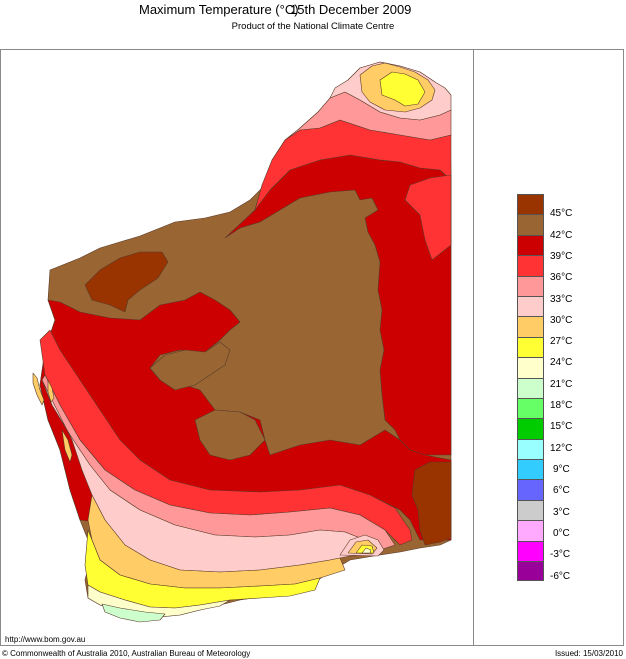 This screenshot has width=626, height=659. Describe the element at coordinates (561, 469) in the screenshot. I see `legend-label: 9°C` at that location.